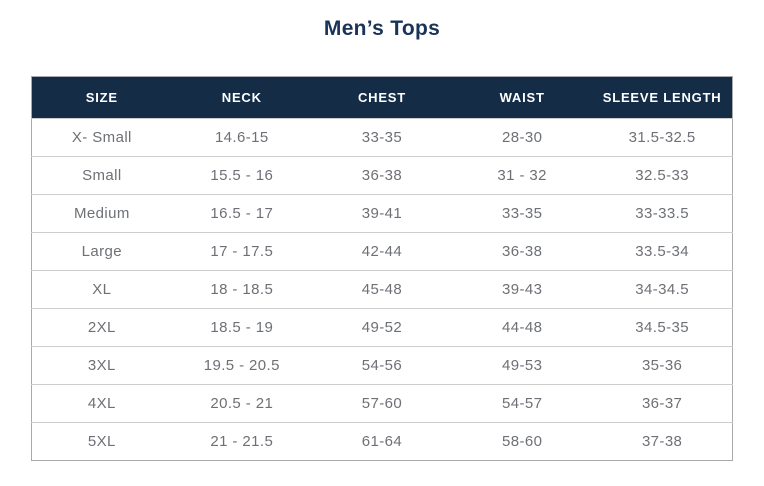  I want to click on table-header: SIZE NECK CHEST WAIST SLEEVE LENGTH, so click(382, 97).